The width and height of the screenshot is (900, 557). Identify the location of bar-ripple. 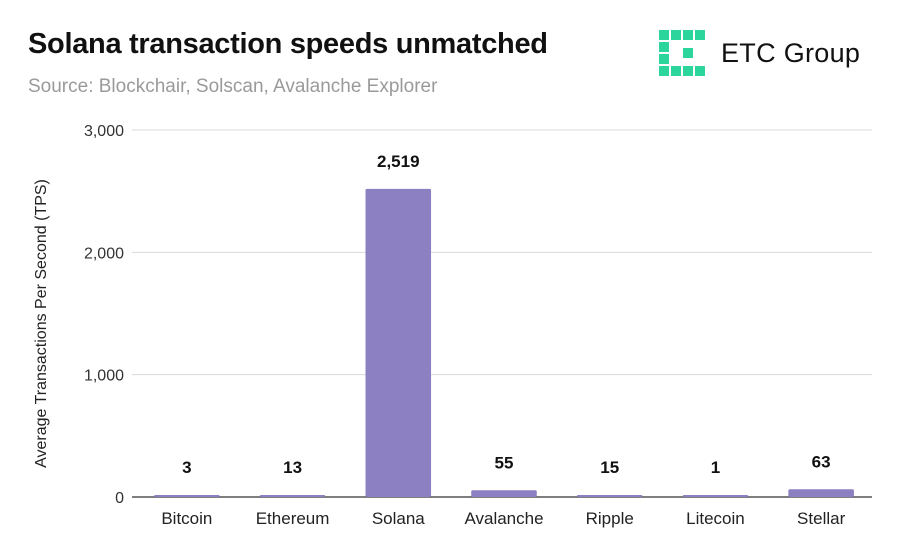
(609, 496).